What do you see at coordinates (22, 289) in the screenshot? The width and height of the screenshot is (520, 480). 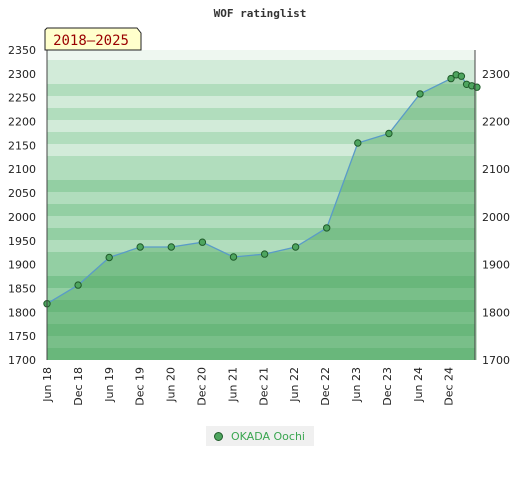 I see `y-tick-label-left: 1850` at bounding box center [22, 289].